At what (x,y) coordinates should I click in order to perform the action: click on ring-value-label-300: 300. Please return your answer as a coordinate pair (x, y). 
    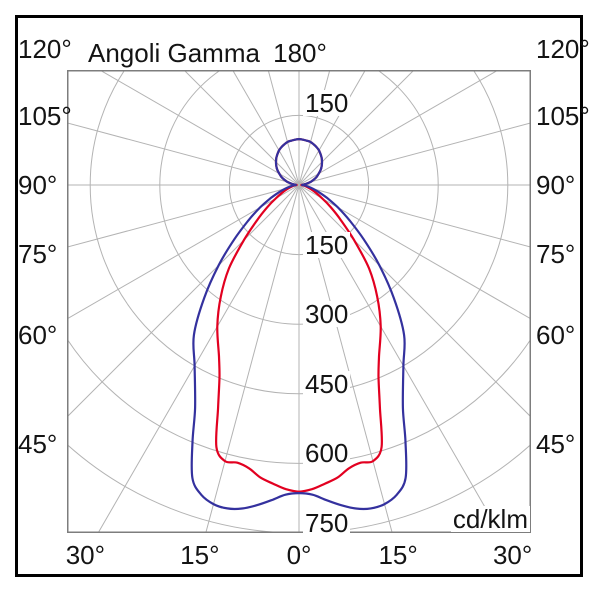
    Looking at the image, I should click on (327, 314).